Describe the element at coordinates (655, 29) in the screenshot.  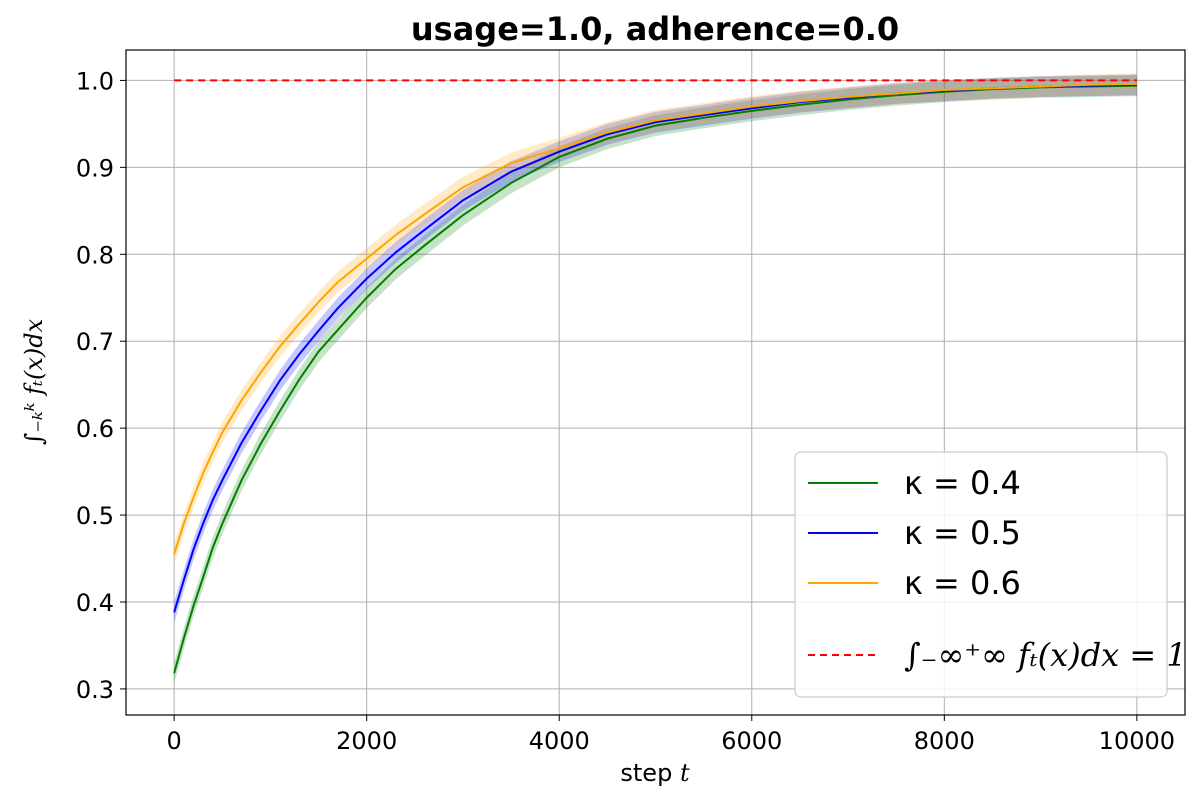
I see `chart-title: usage=1.0, adherence=0.0` at that location.